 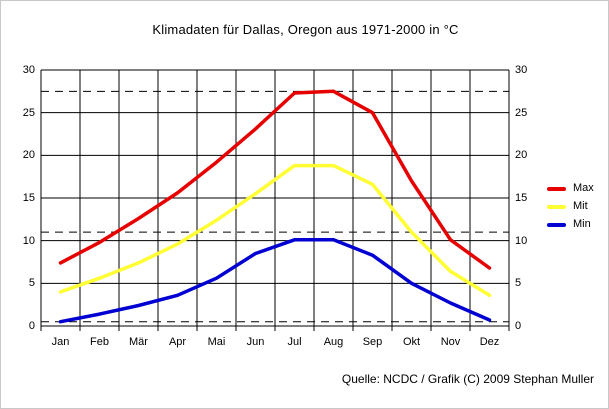 What do you see at coordinates (60, 342) in the screenshot?
I see `x-axis-label: Jan` at bounding box center [60, 342].